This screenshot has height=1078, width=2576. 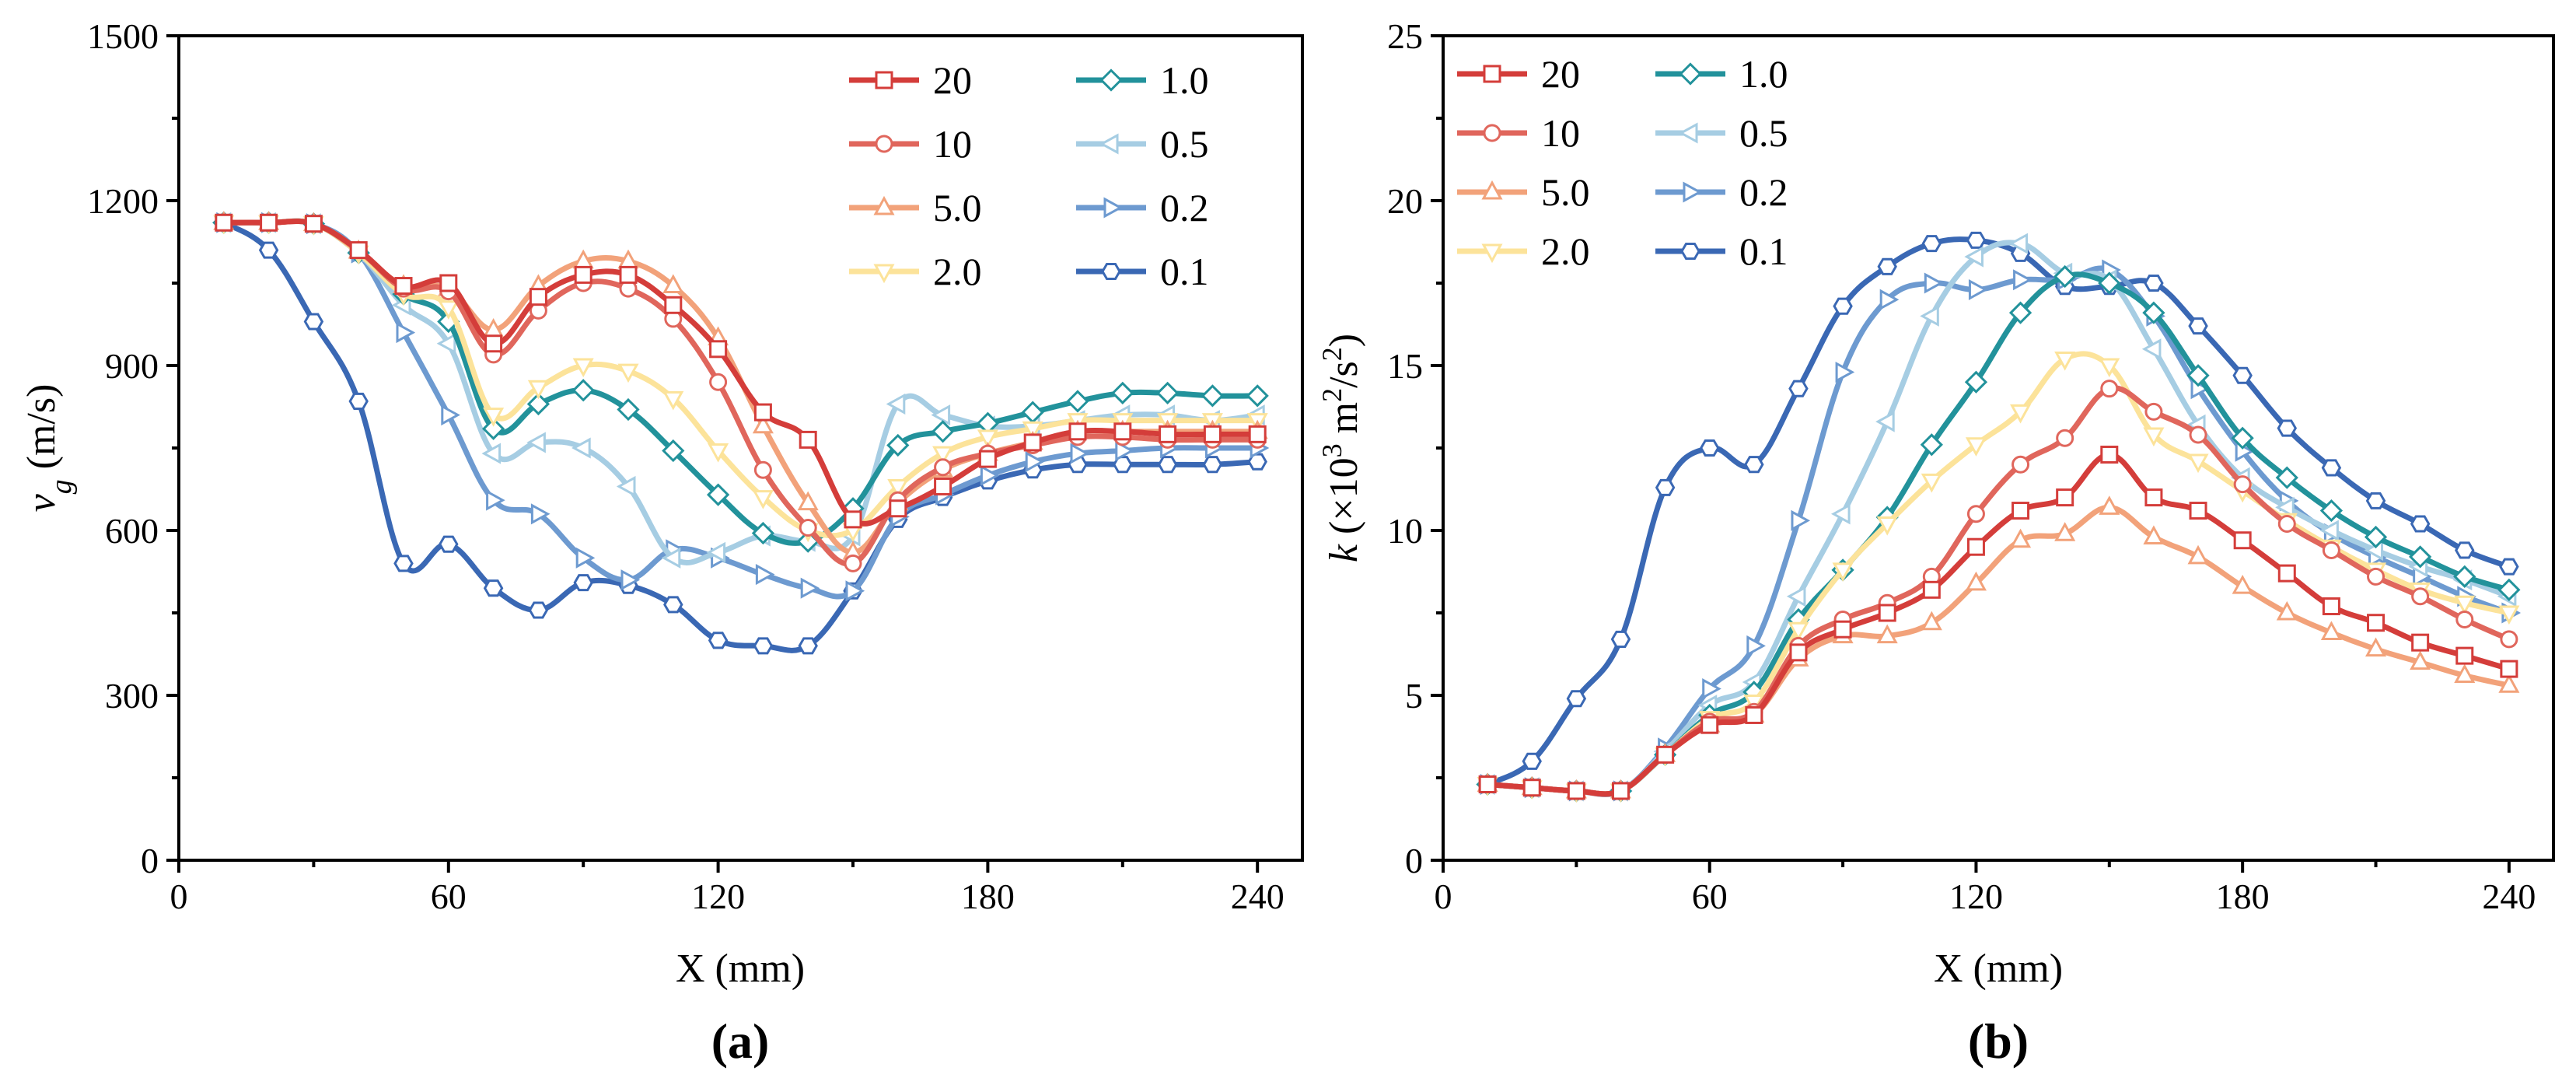 What do you see at coordinates (1998, 650) in the screenshot?
I see `panel-b-series-line-5.0` at bounding box center [1998, 650].